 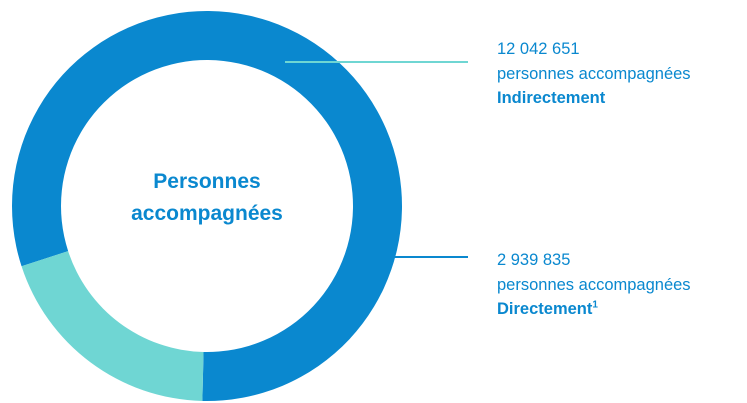 I want to click on center-label-line-2: accompagnées, so click(x=207, y=213).